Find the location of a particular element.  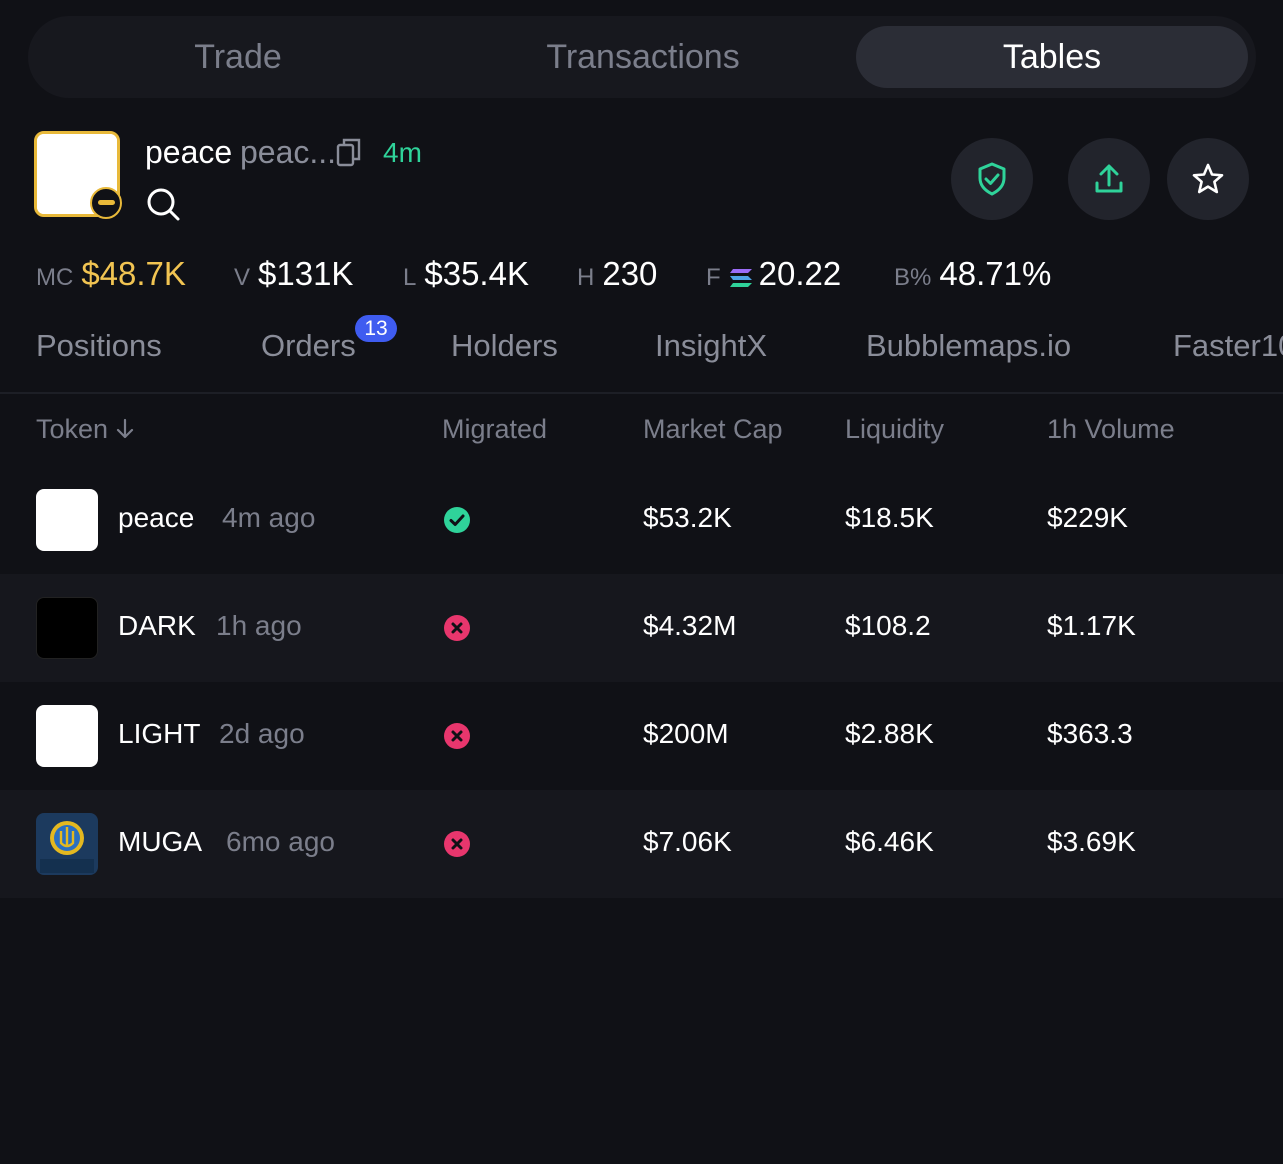

stat-holders: H 230 is located at coordinates (617, 273).